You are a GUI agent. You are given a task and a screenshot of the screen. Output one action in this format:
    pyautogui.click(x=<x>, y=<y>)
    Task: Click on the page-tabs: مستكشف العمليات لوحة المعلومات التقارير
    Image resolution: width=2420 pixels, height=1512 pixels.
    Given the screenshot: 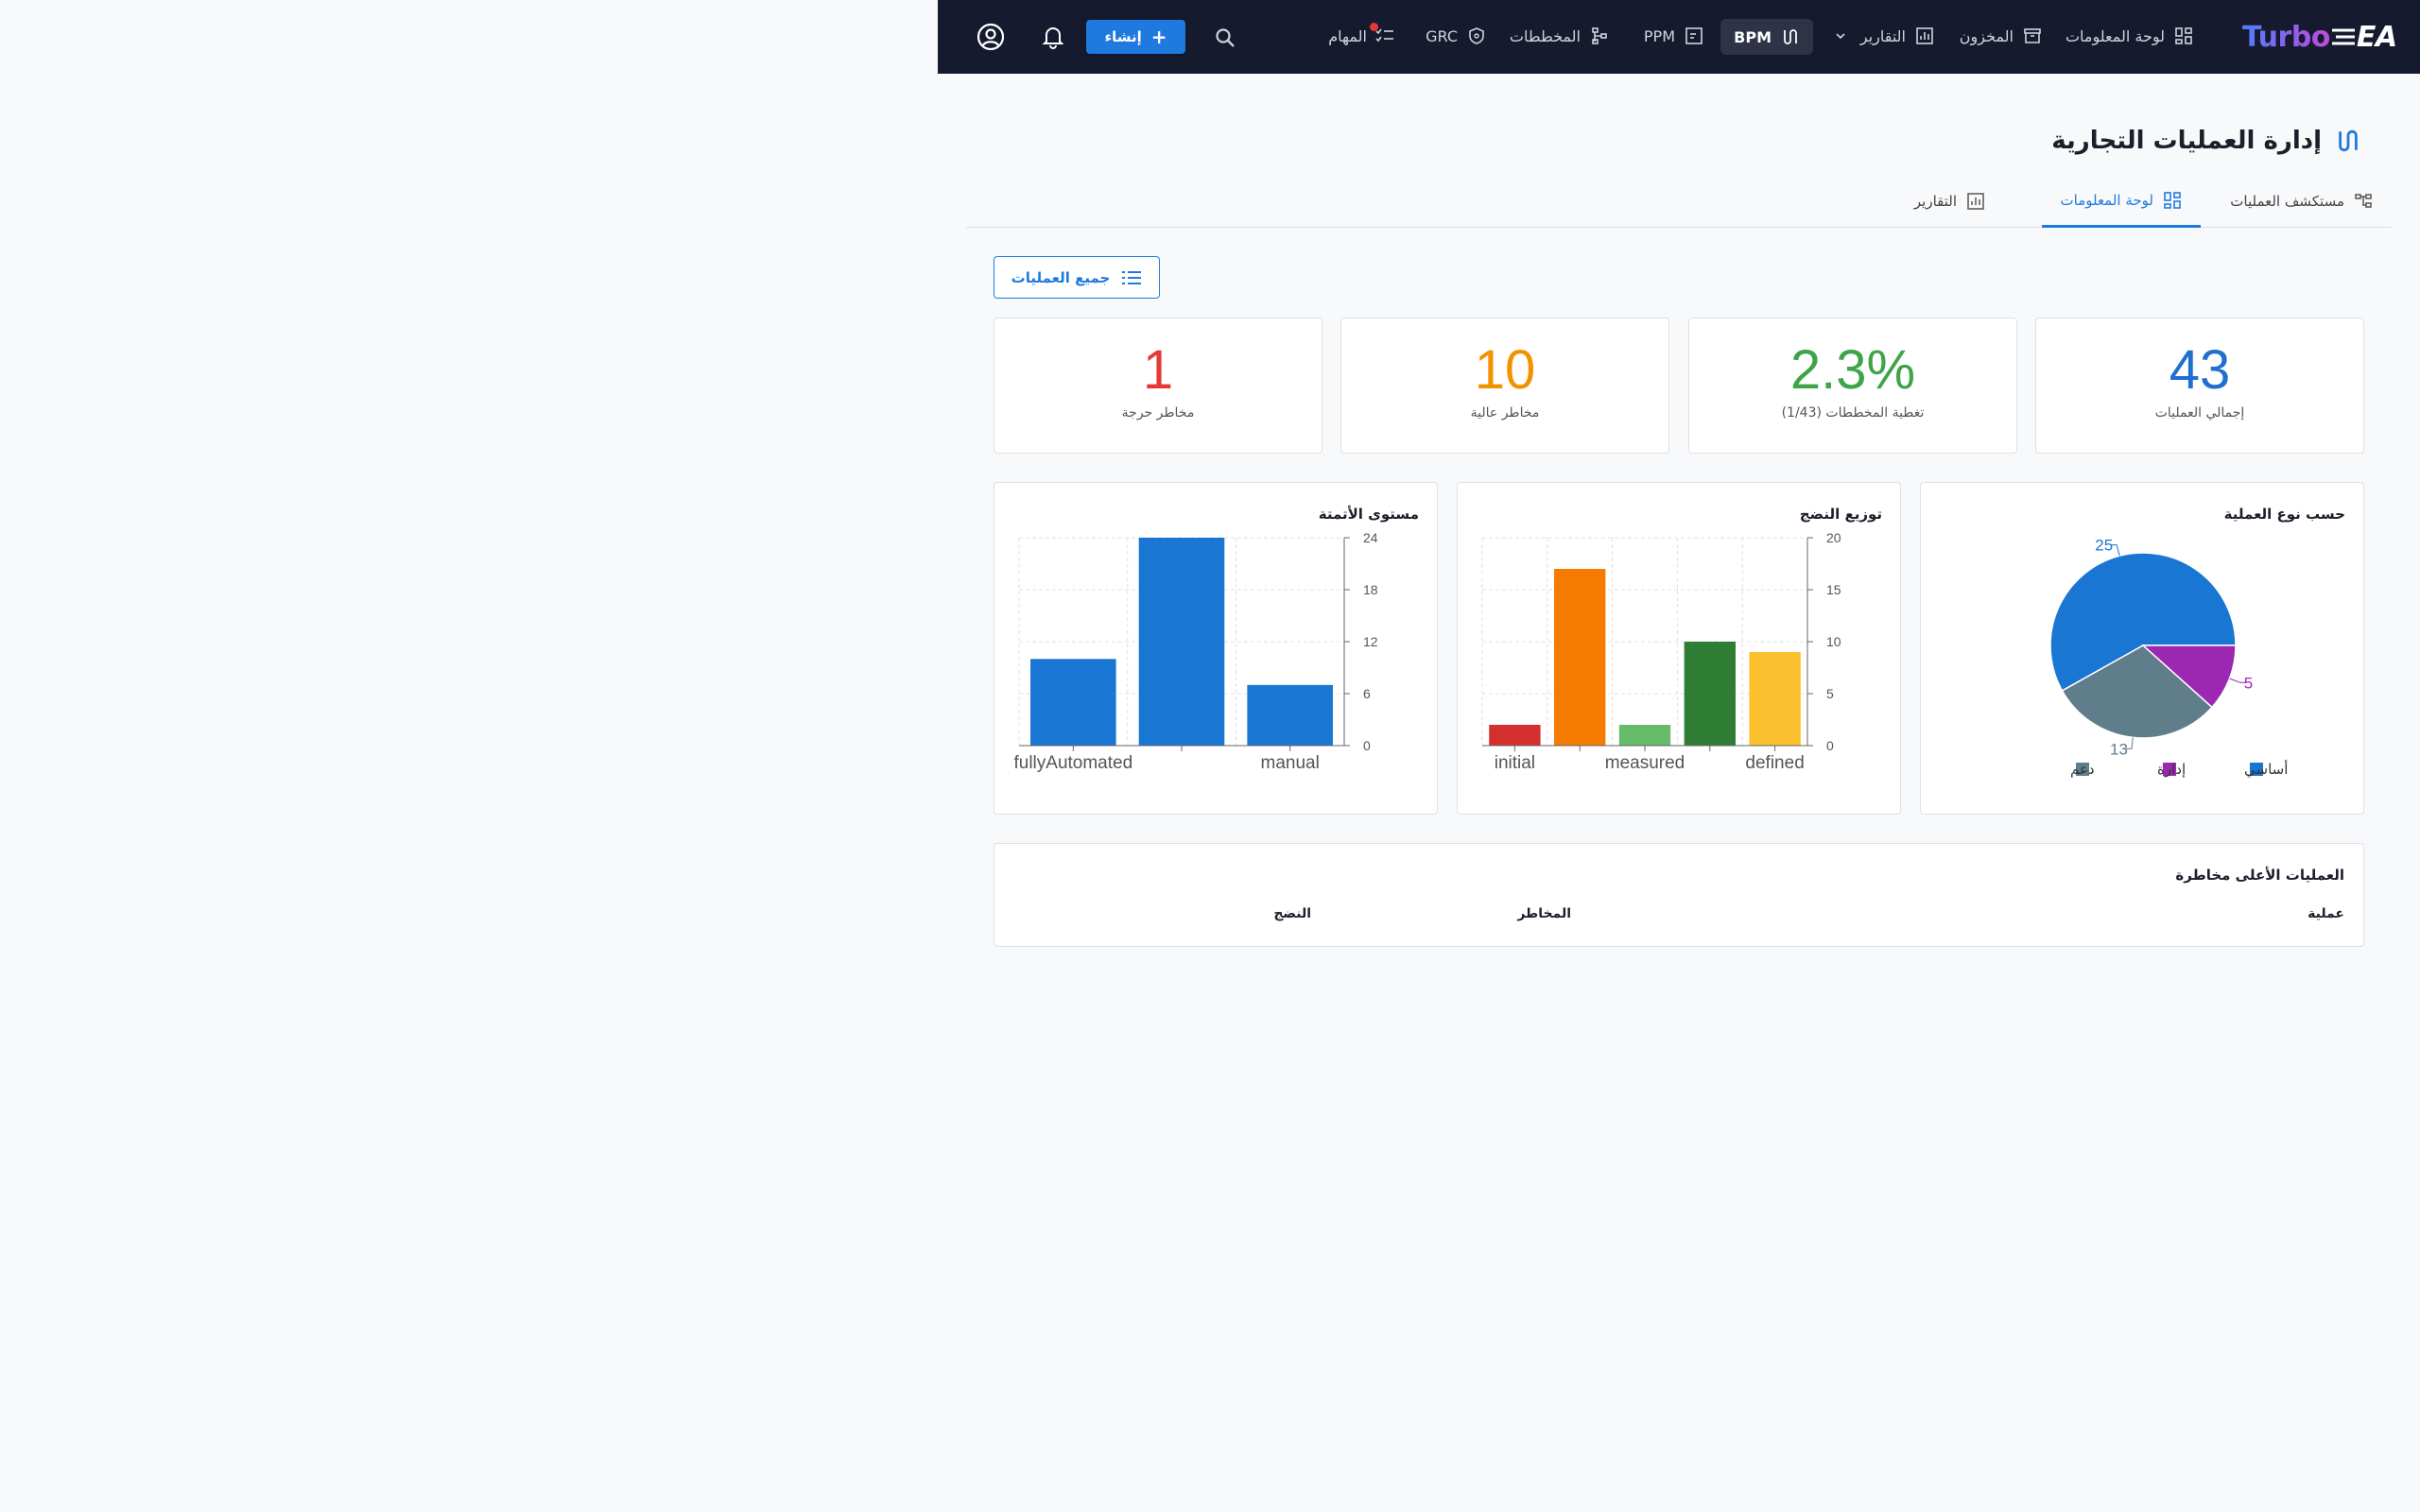 What is the action you would take?
    pyautogui.click(x=1679, y=201)
    